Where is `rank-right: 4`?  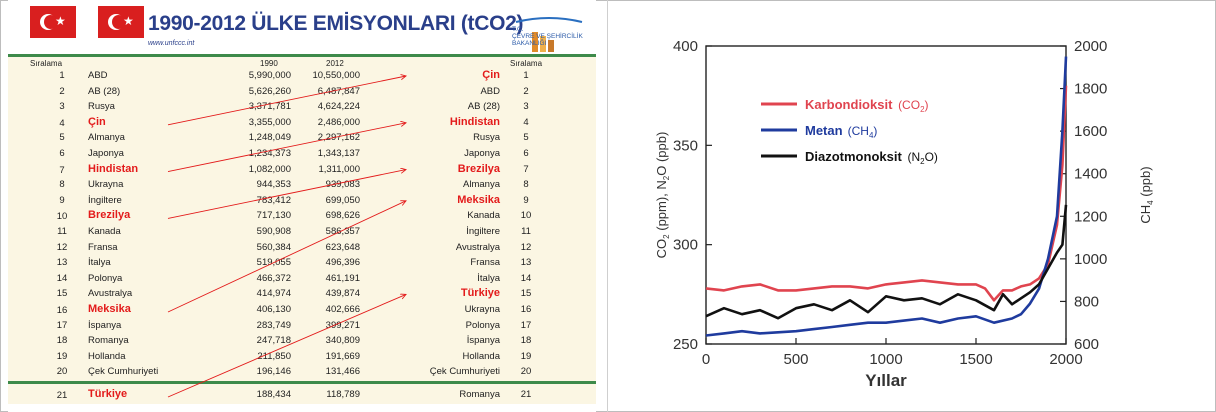 rank-right: 4 is located at coordinates (526, 122).